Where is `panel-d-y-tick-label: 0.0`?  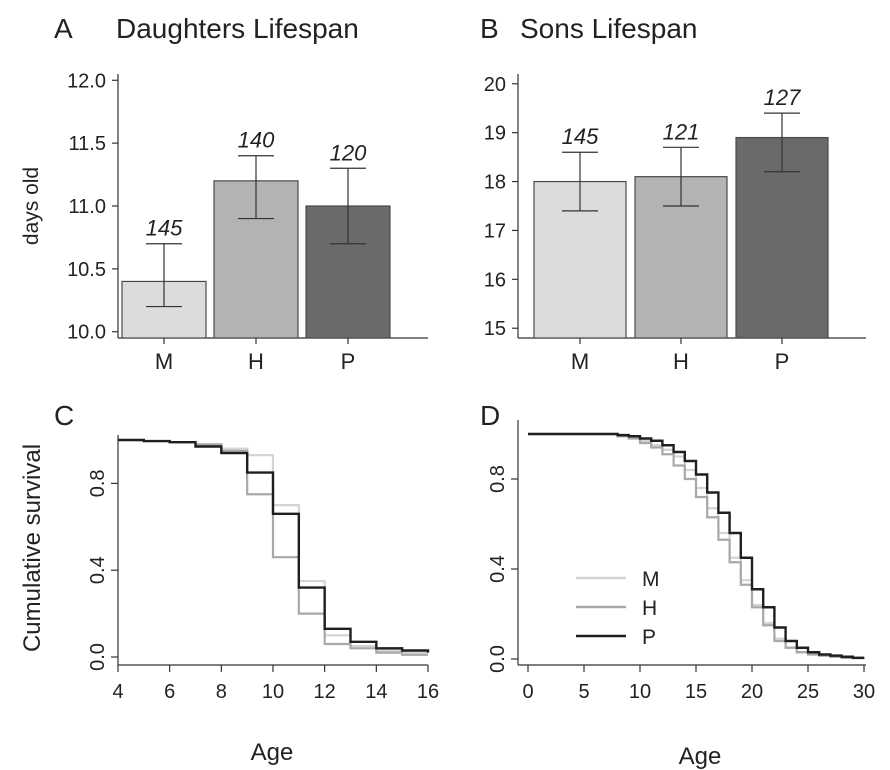
panel-d-y-tick-label: 0.0 is located at coordinates (498, 659).